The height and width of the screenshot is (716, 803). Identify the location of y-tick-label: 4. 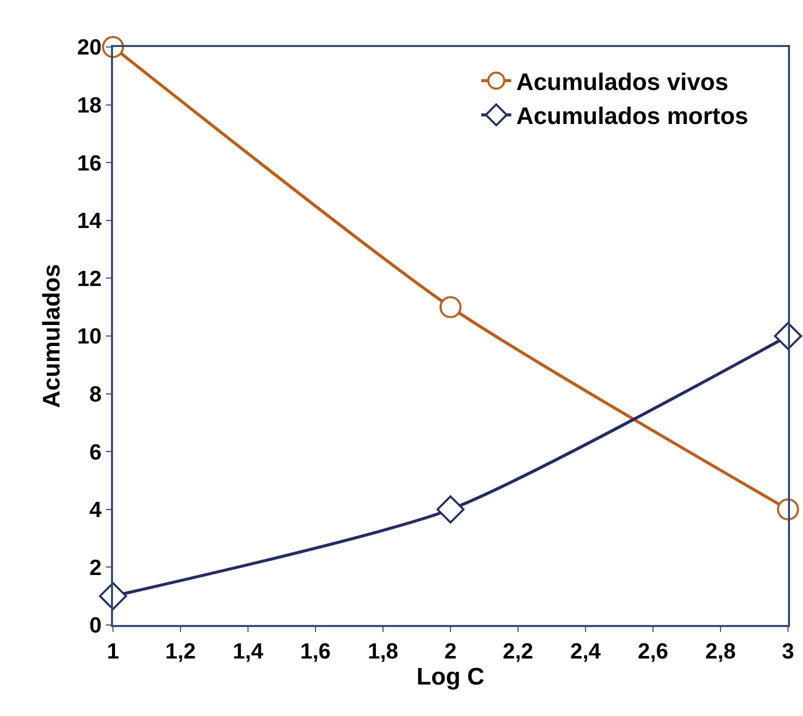
(95, 509).